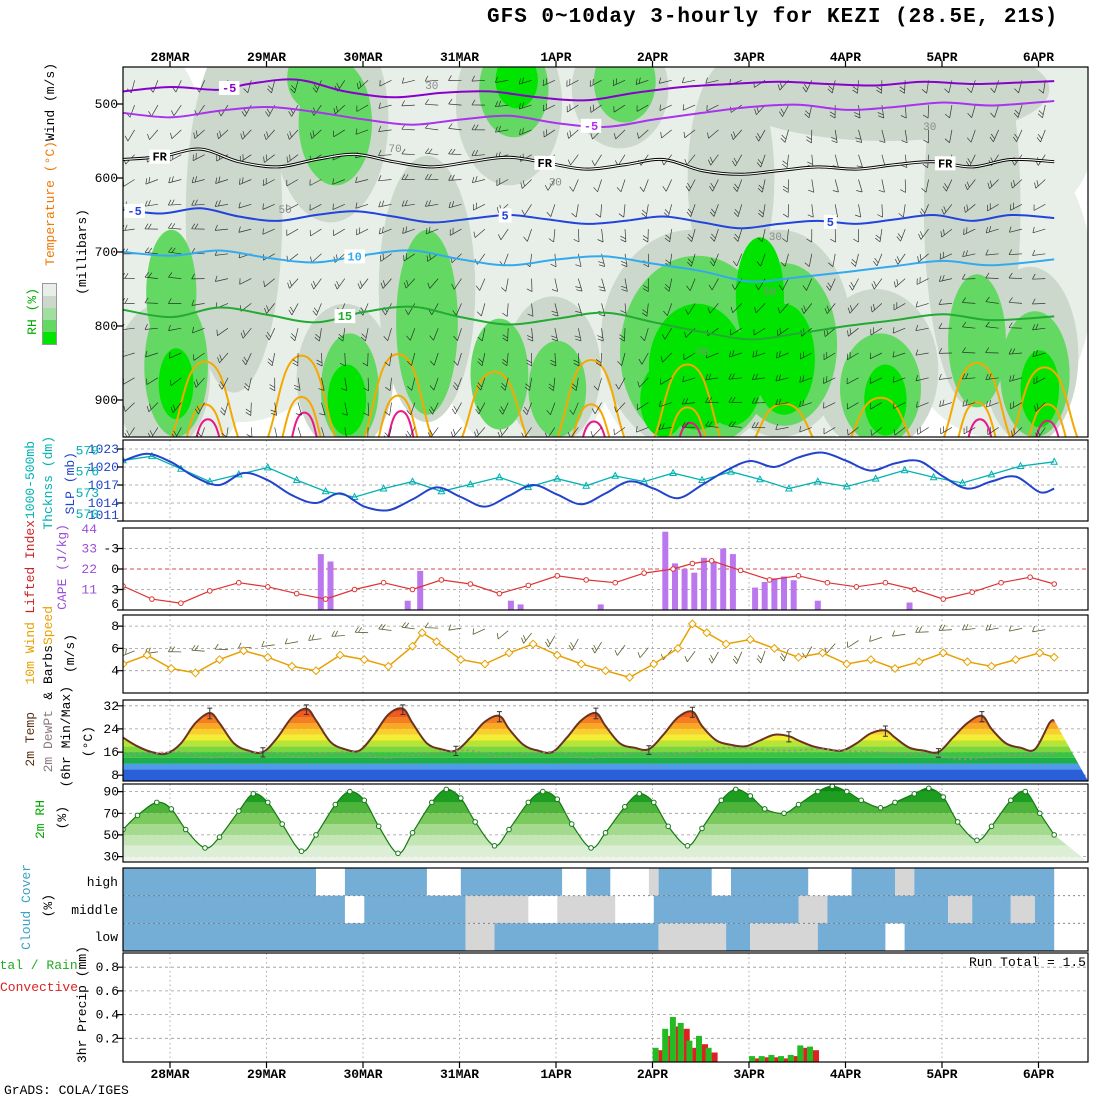 This screenshot has width=1100, height=1100. Describe the element at coordinates (169, 1074) in the screenshot. I see `date-label-bottom: 28MAR` at that location.